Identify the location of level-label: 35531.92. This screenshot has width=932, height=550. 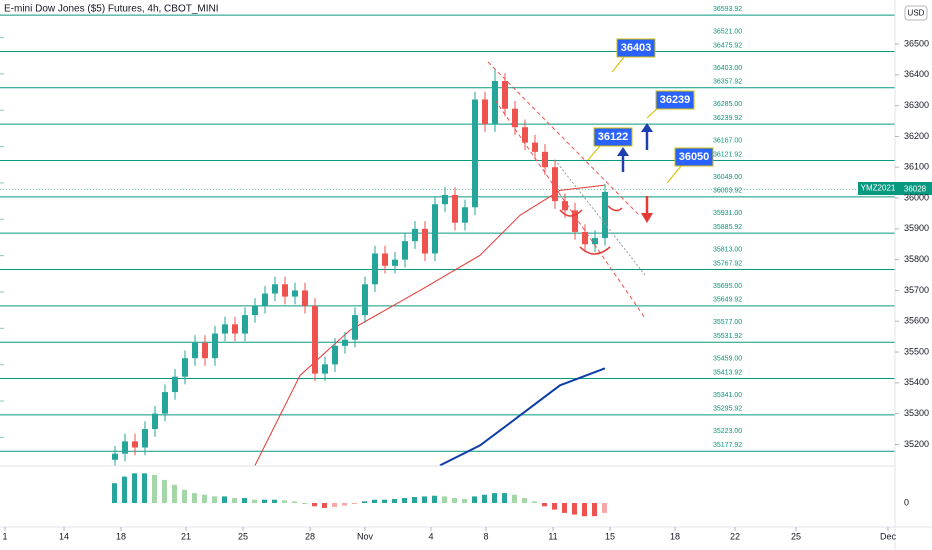
(727, 336).